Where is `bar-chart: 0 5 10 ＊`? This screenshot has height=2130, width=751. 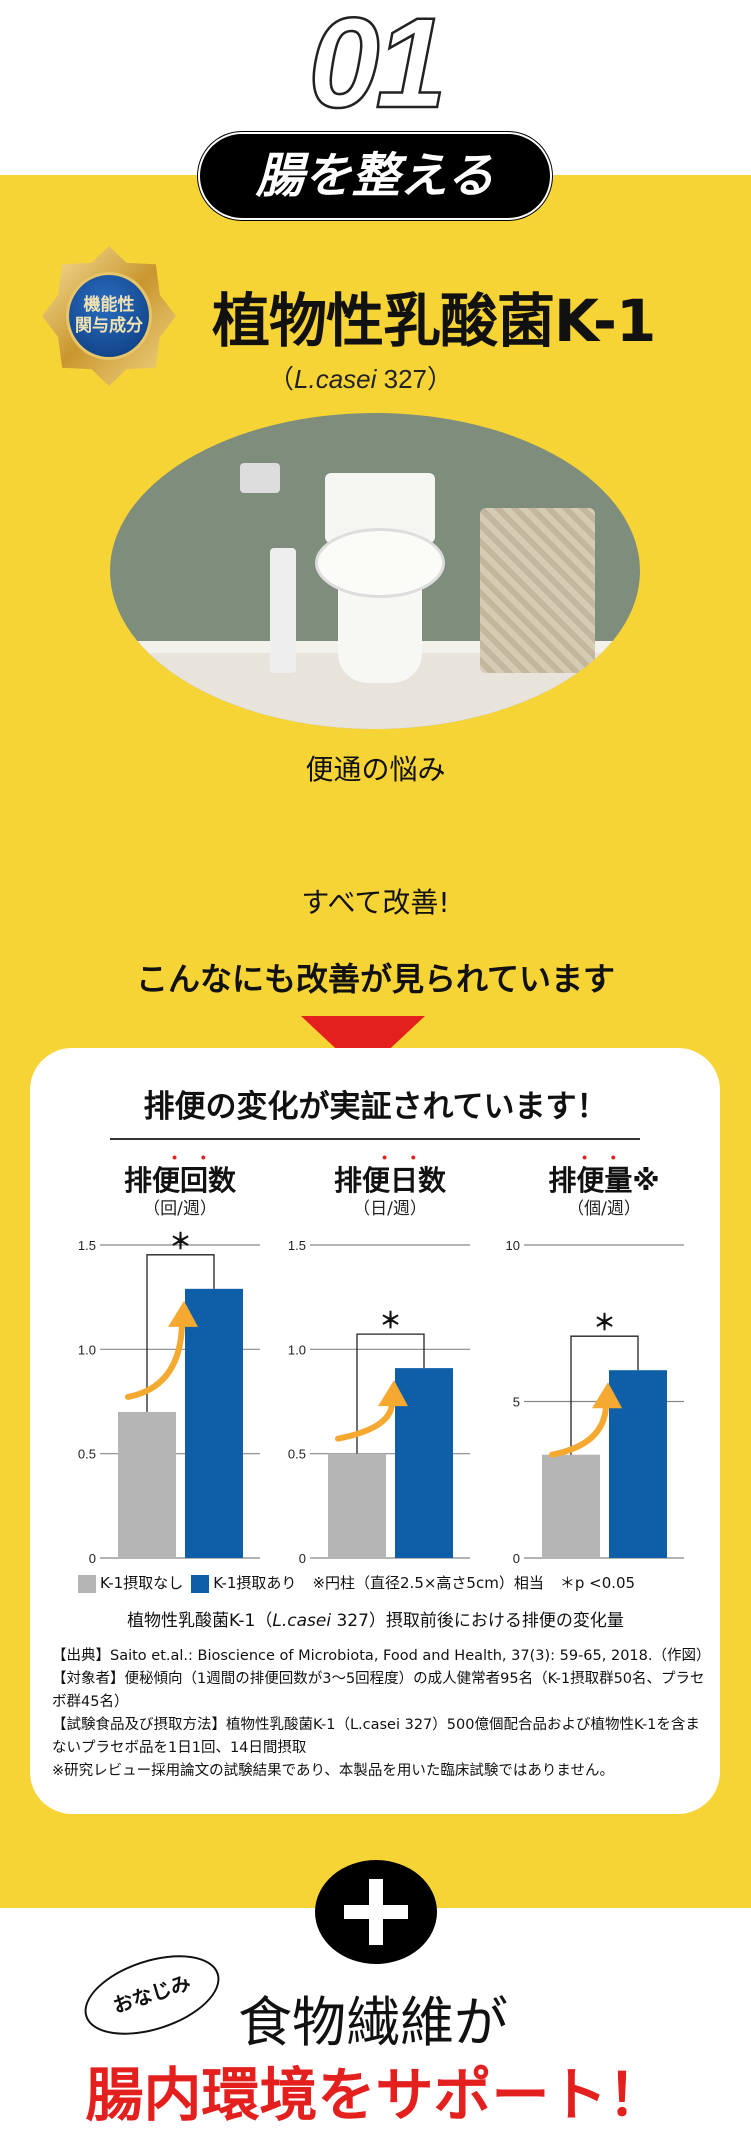 bar-chart: 0 5 10 ＊ is located at coordinates (595, 1402).